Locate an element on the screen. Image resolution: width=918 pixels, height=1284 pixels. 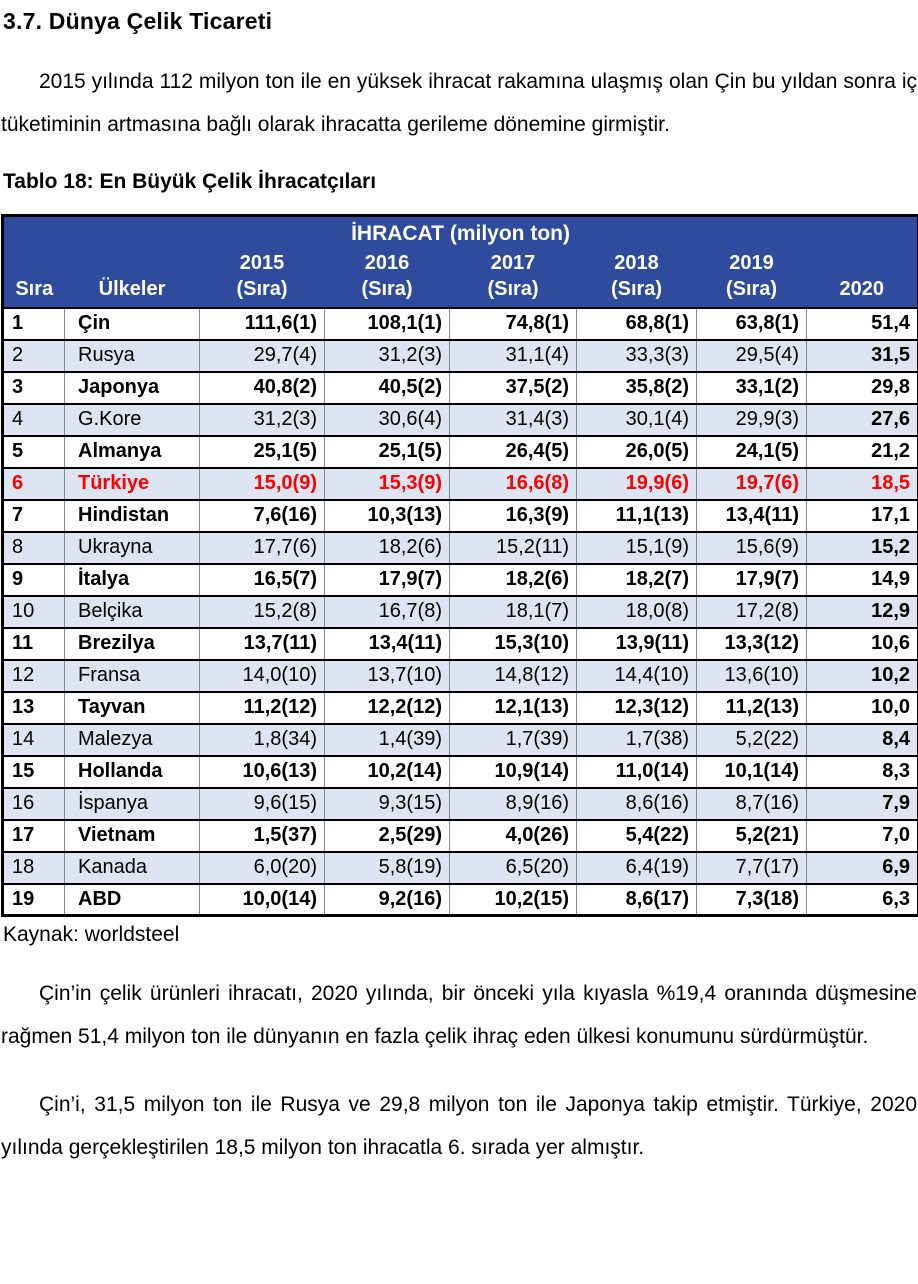
value-cell: 37,5(2) is located at coordinates (513, 387).